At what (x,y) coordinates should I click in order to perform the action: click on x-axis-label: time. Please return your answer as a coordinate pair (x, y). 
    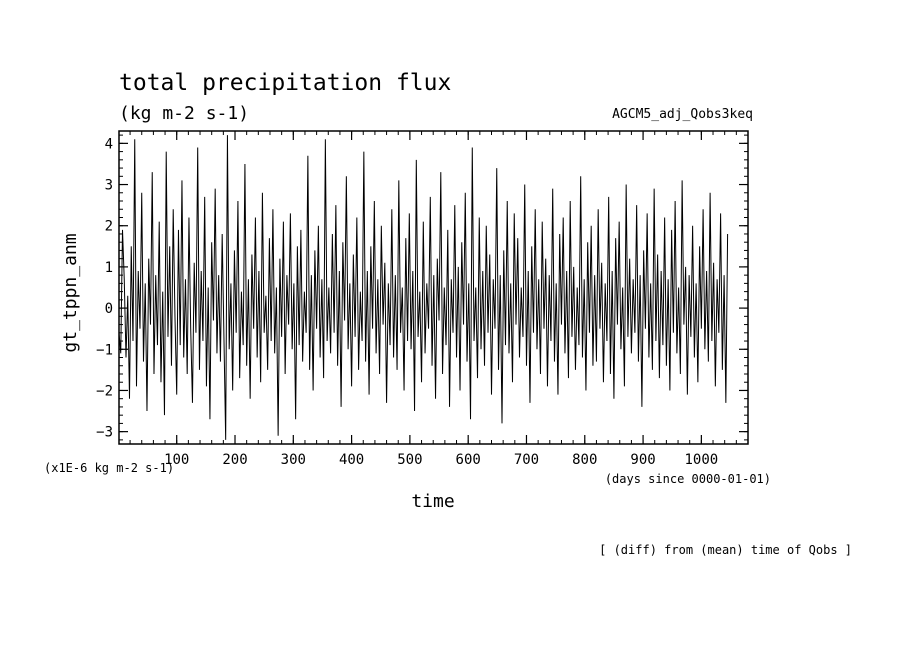
    Looking at the image, I should click on (432, 501).